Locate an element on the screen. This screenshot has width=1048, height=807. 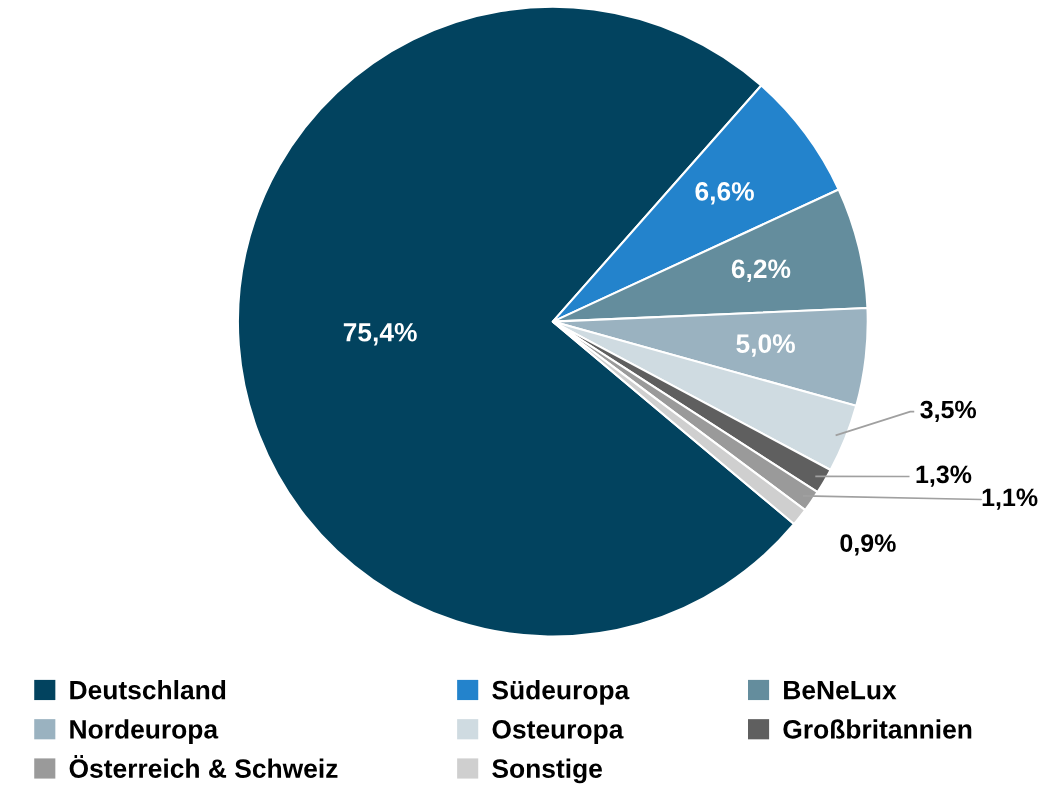
data-label: 6,2% is located at coordinates (761, 270).